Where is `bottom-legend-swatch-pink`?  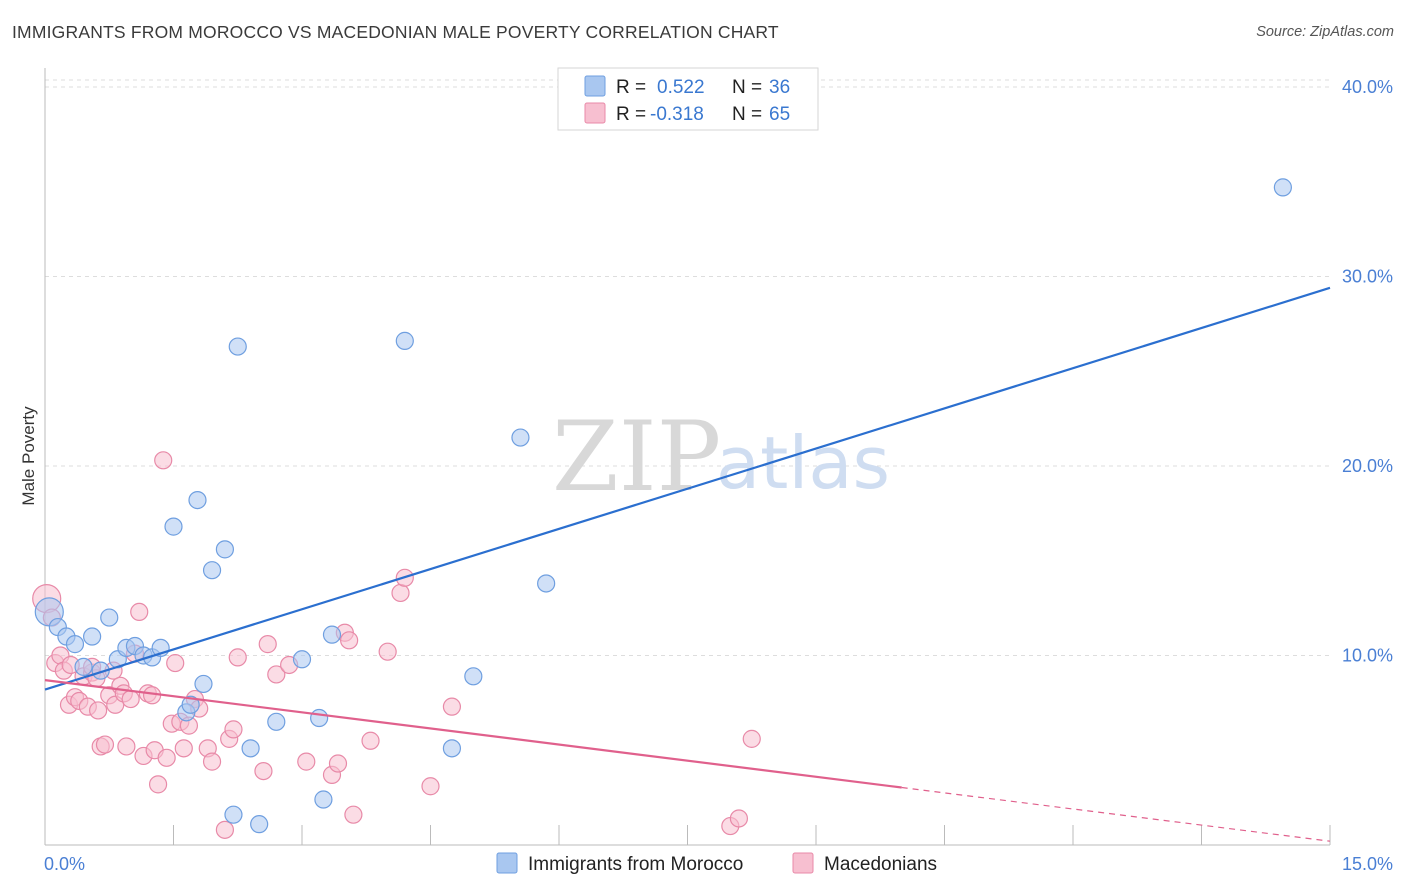
bottom-legend-swatch-pink is located at coordinates (803, 863).